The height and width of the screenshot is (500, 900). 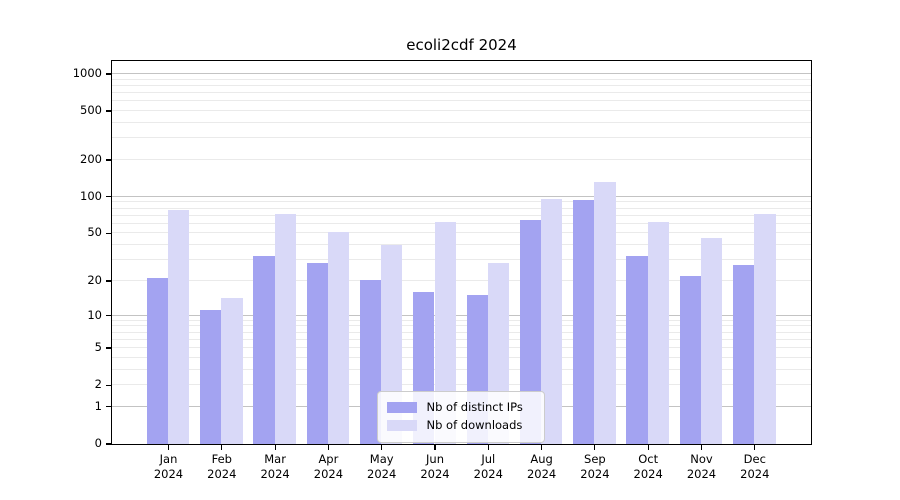 What do you see at coordinates (401, 425) in the screenshot?
I see `legend-swatch-downloads` at bounding box center [401, 425].